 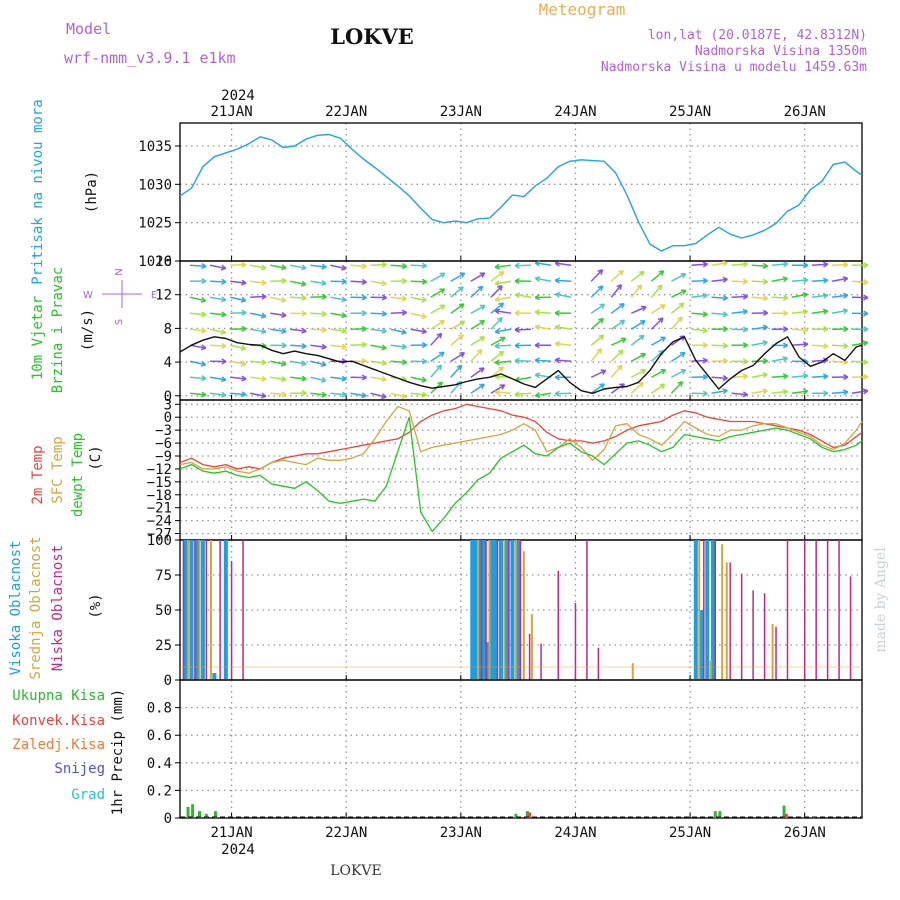 What do you see at coordinates (529, 330) in the screenshot?
I see `wind-arrow-field` at bounding box center [529, 330].